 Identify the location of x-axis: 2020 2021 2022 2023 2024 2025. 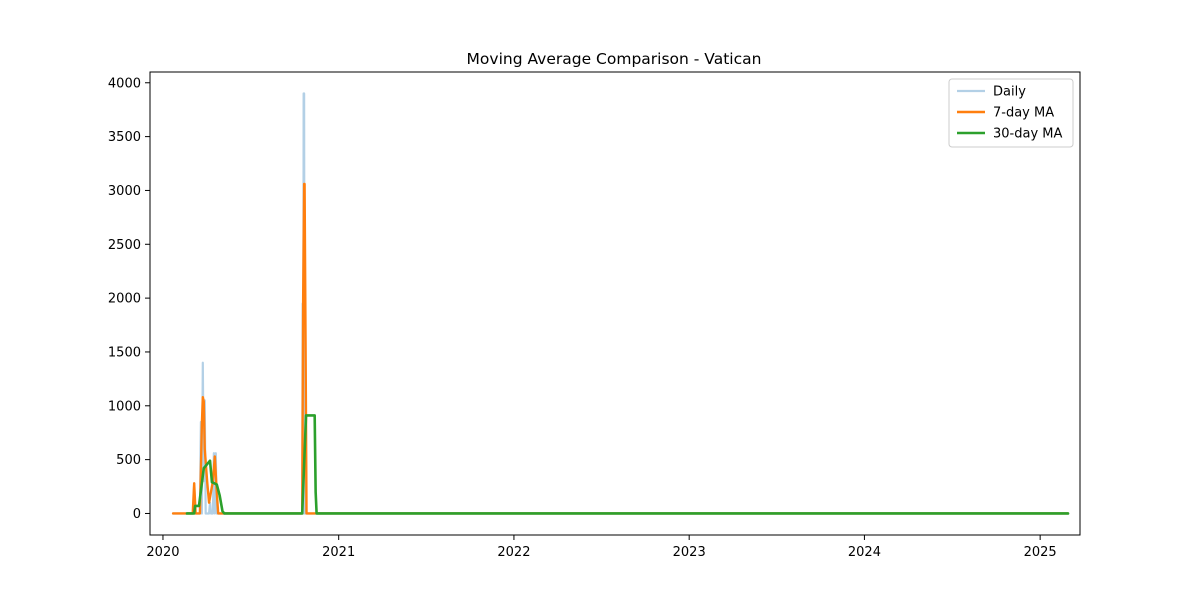
(601, 547).